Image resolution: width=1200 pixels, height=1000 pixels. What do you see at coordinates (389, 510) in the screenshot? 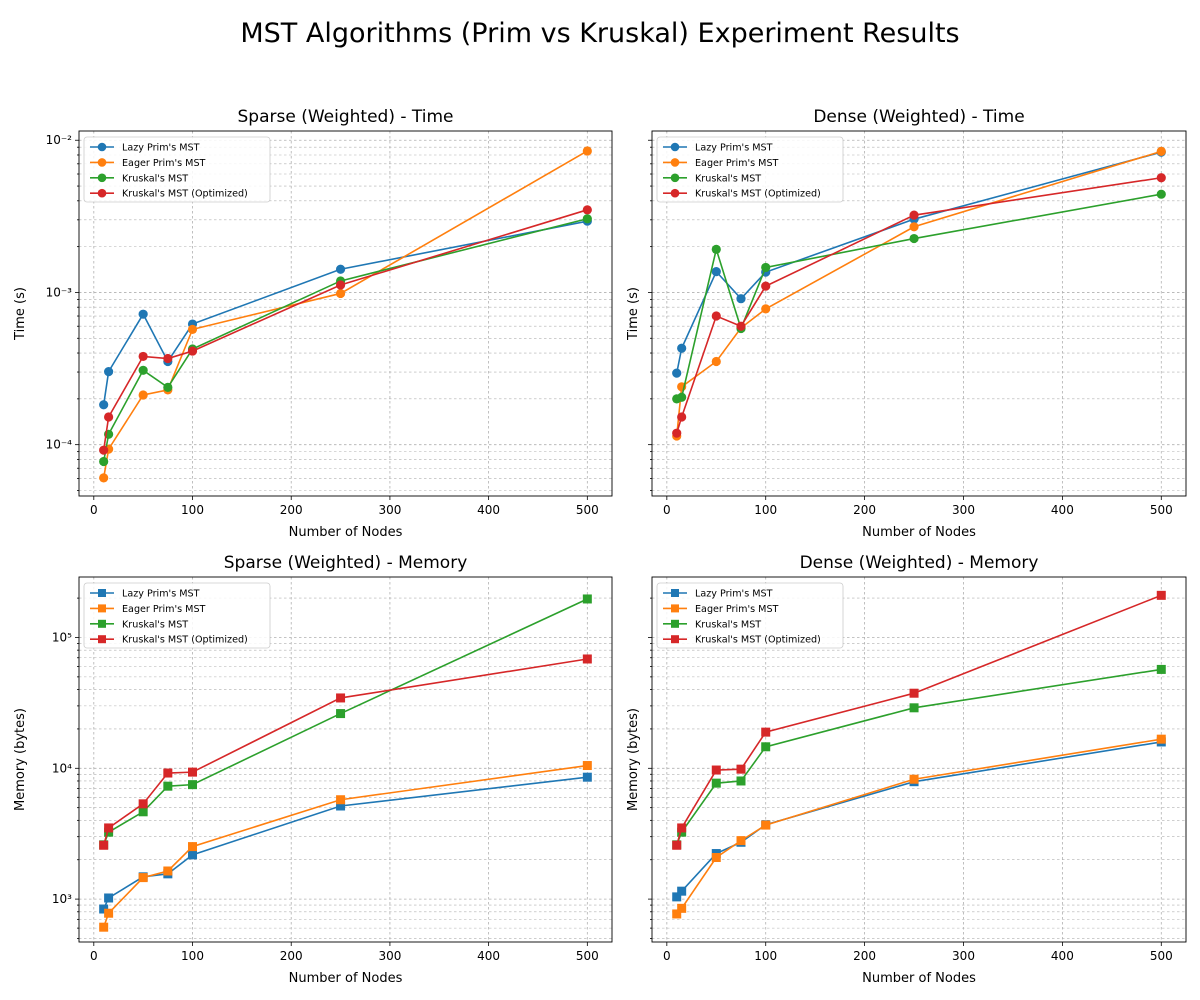
I see `x-tick-label: 300` at bounding box center [389, 510].